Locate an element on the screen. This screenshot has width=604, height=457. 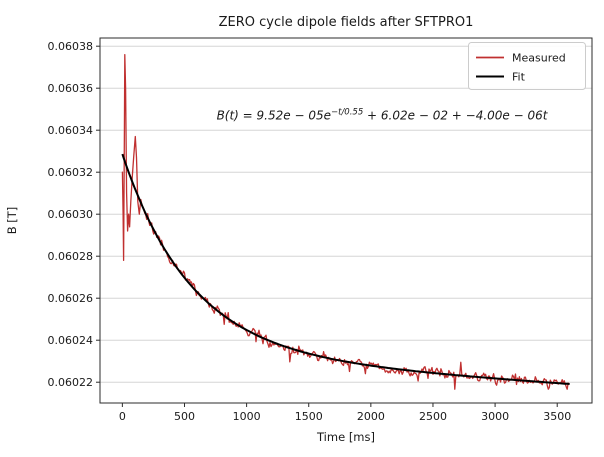
y-tick-label: 0.06028 is located at coordinates (71, 256).